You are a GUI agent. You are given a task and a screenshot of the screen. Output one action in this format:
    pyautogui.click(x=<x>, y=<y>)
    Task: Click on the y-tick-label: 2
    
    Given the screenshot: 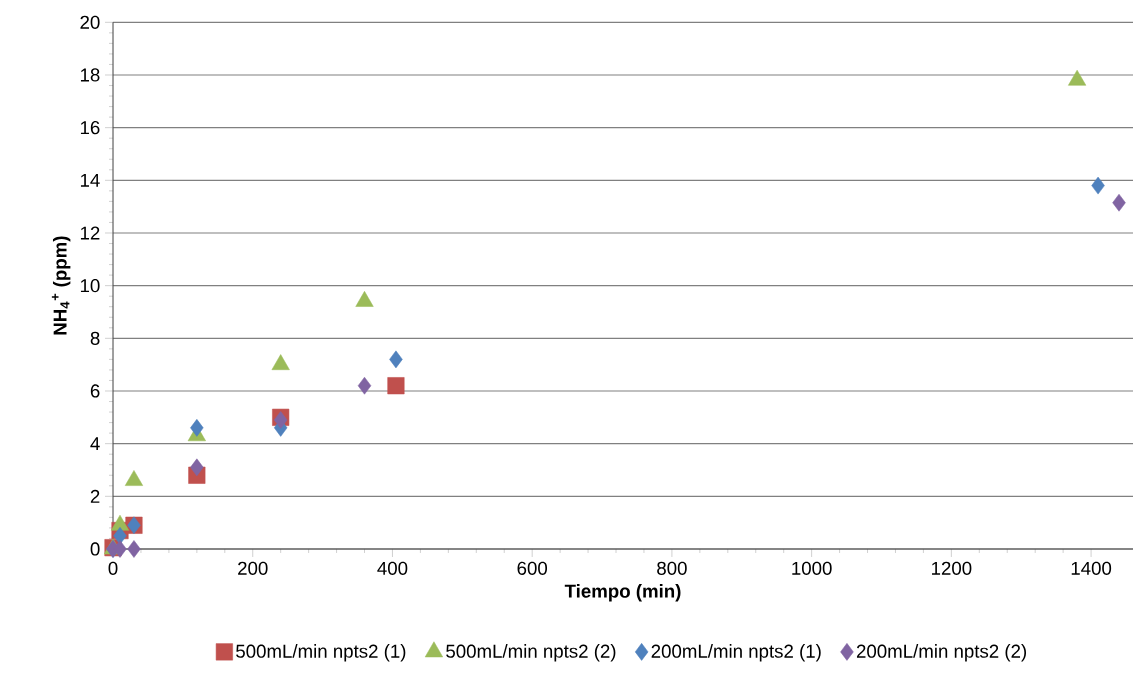 What is the action you would take?
    pyautogui.click(x=95, y=496)
    